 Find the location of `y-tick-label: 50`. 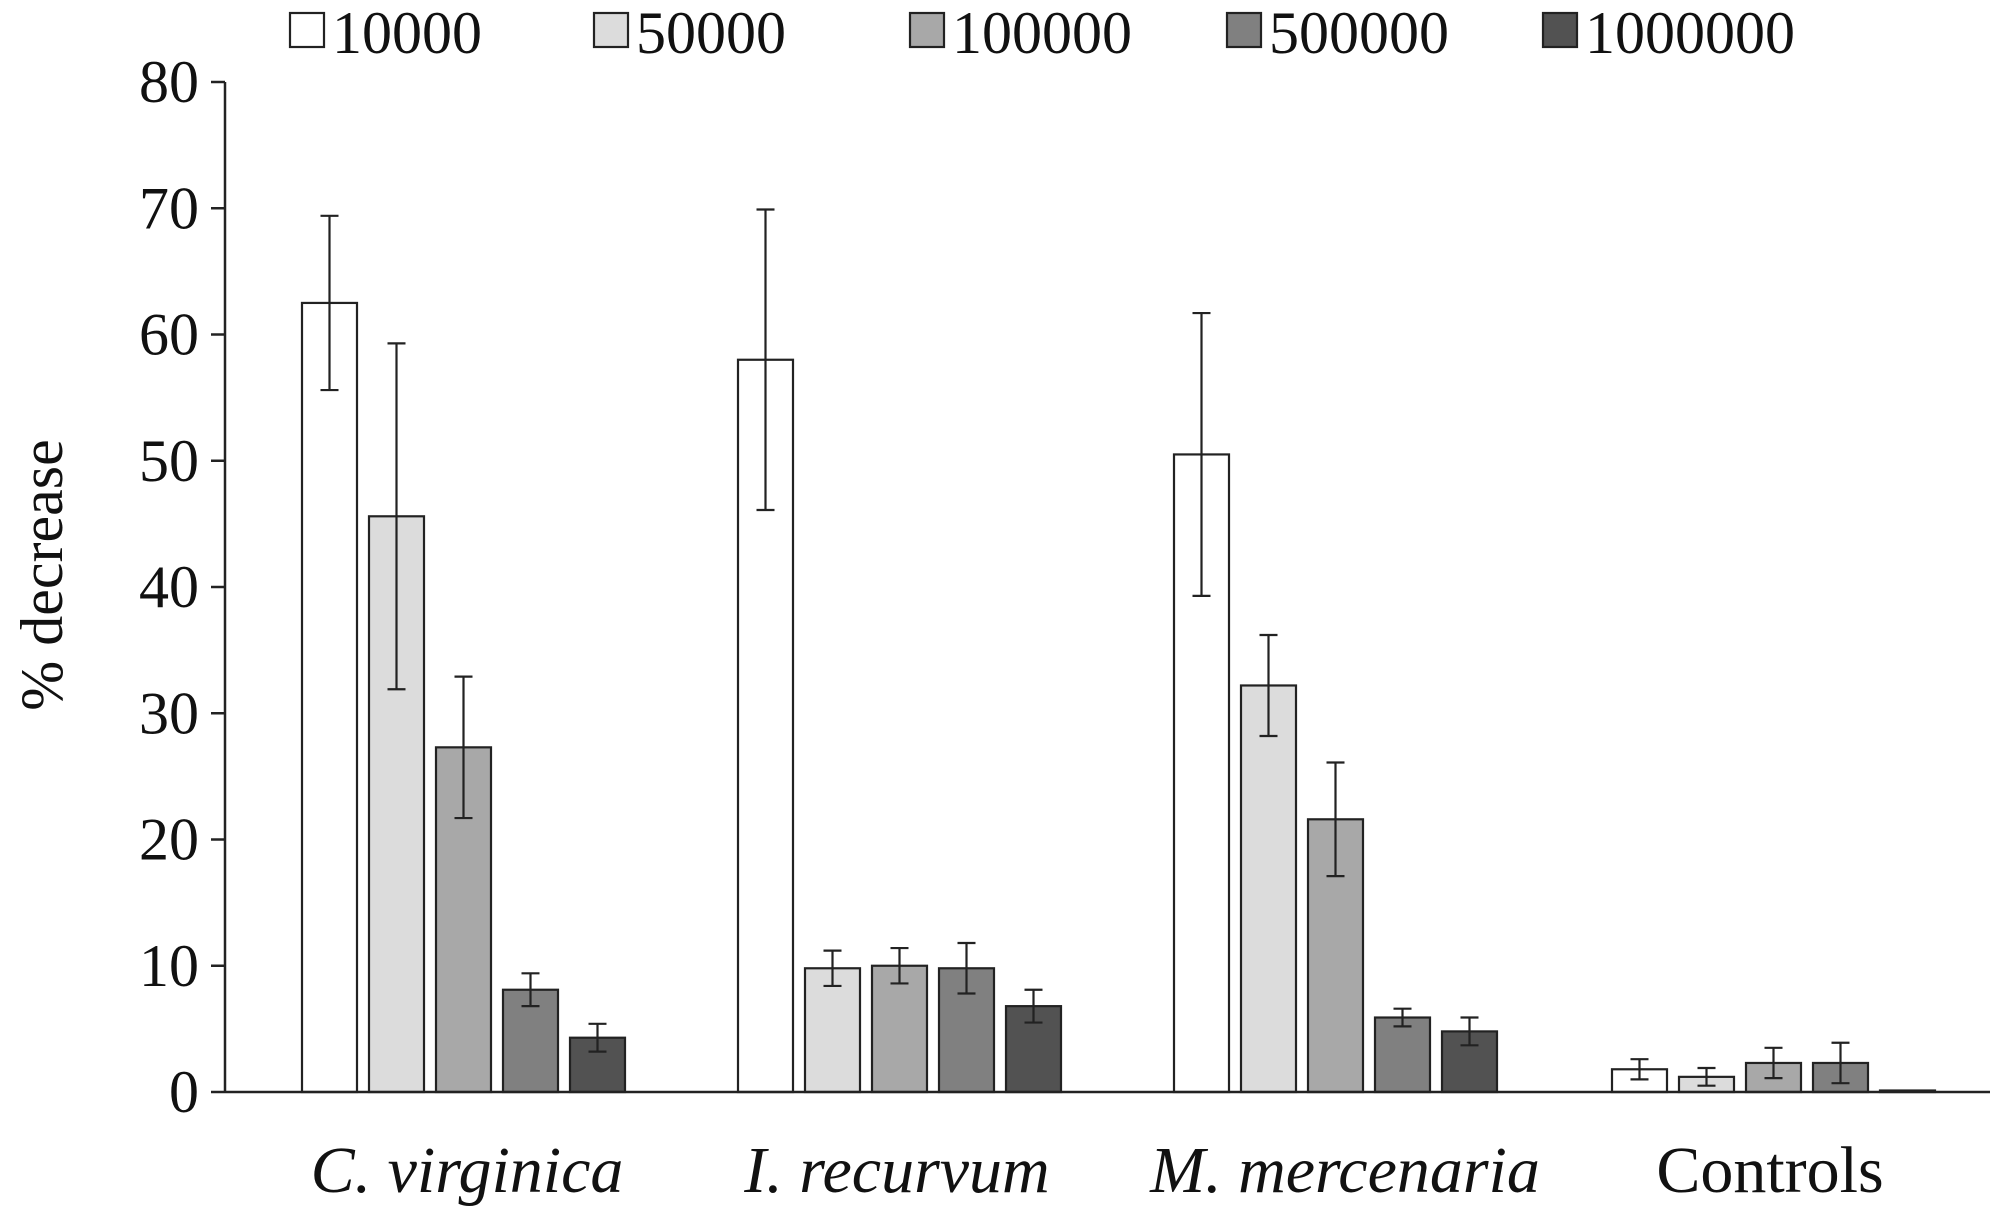

y-tick-label: 50 is located at coordinates (169, 461).